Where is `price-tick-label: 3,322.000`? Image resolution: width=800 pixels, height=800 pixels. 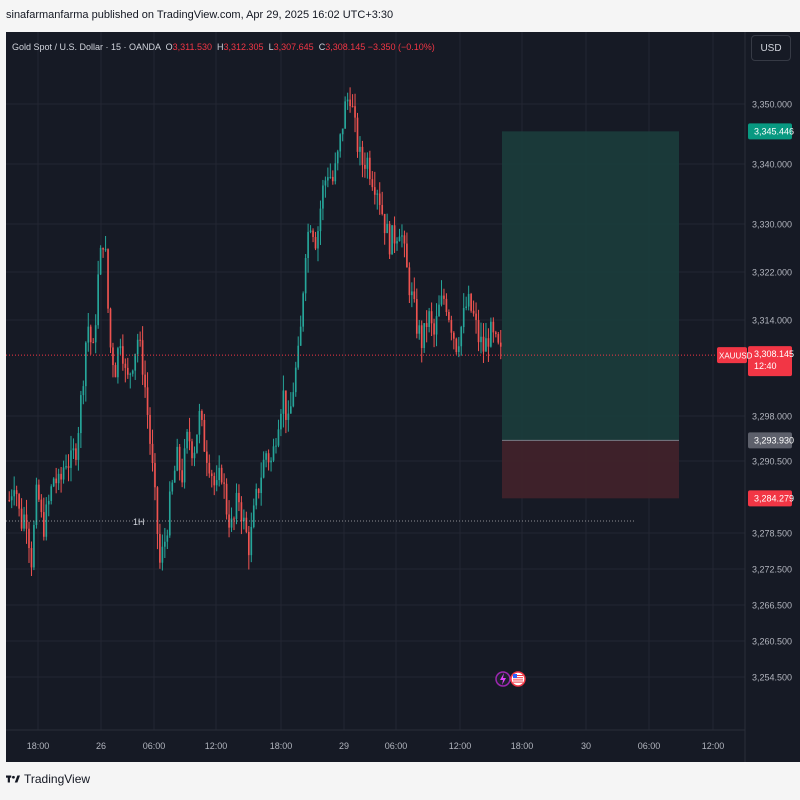 price-tick-label: 3,322.000 is located at coordinates (772, 273).